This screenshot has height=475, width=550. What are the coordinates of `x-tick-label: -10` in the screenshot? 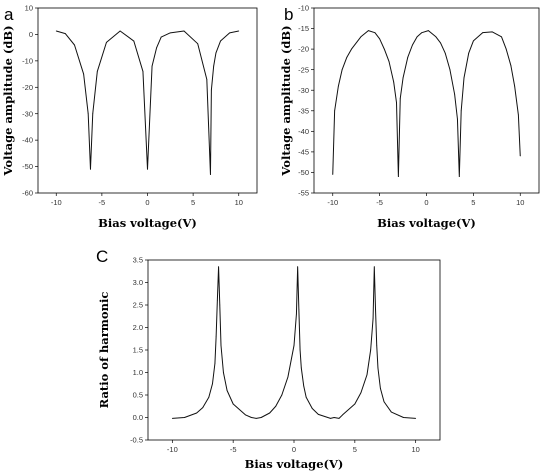 It's located at (332, 202).